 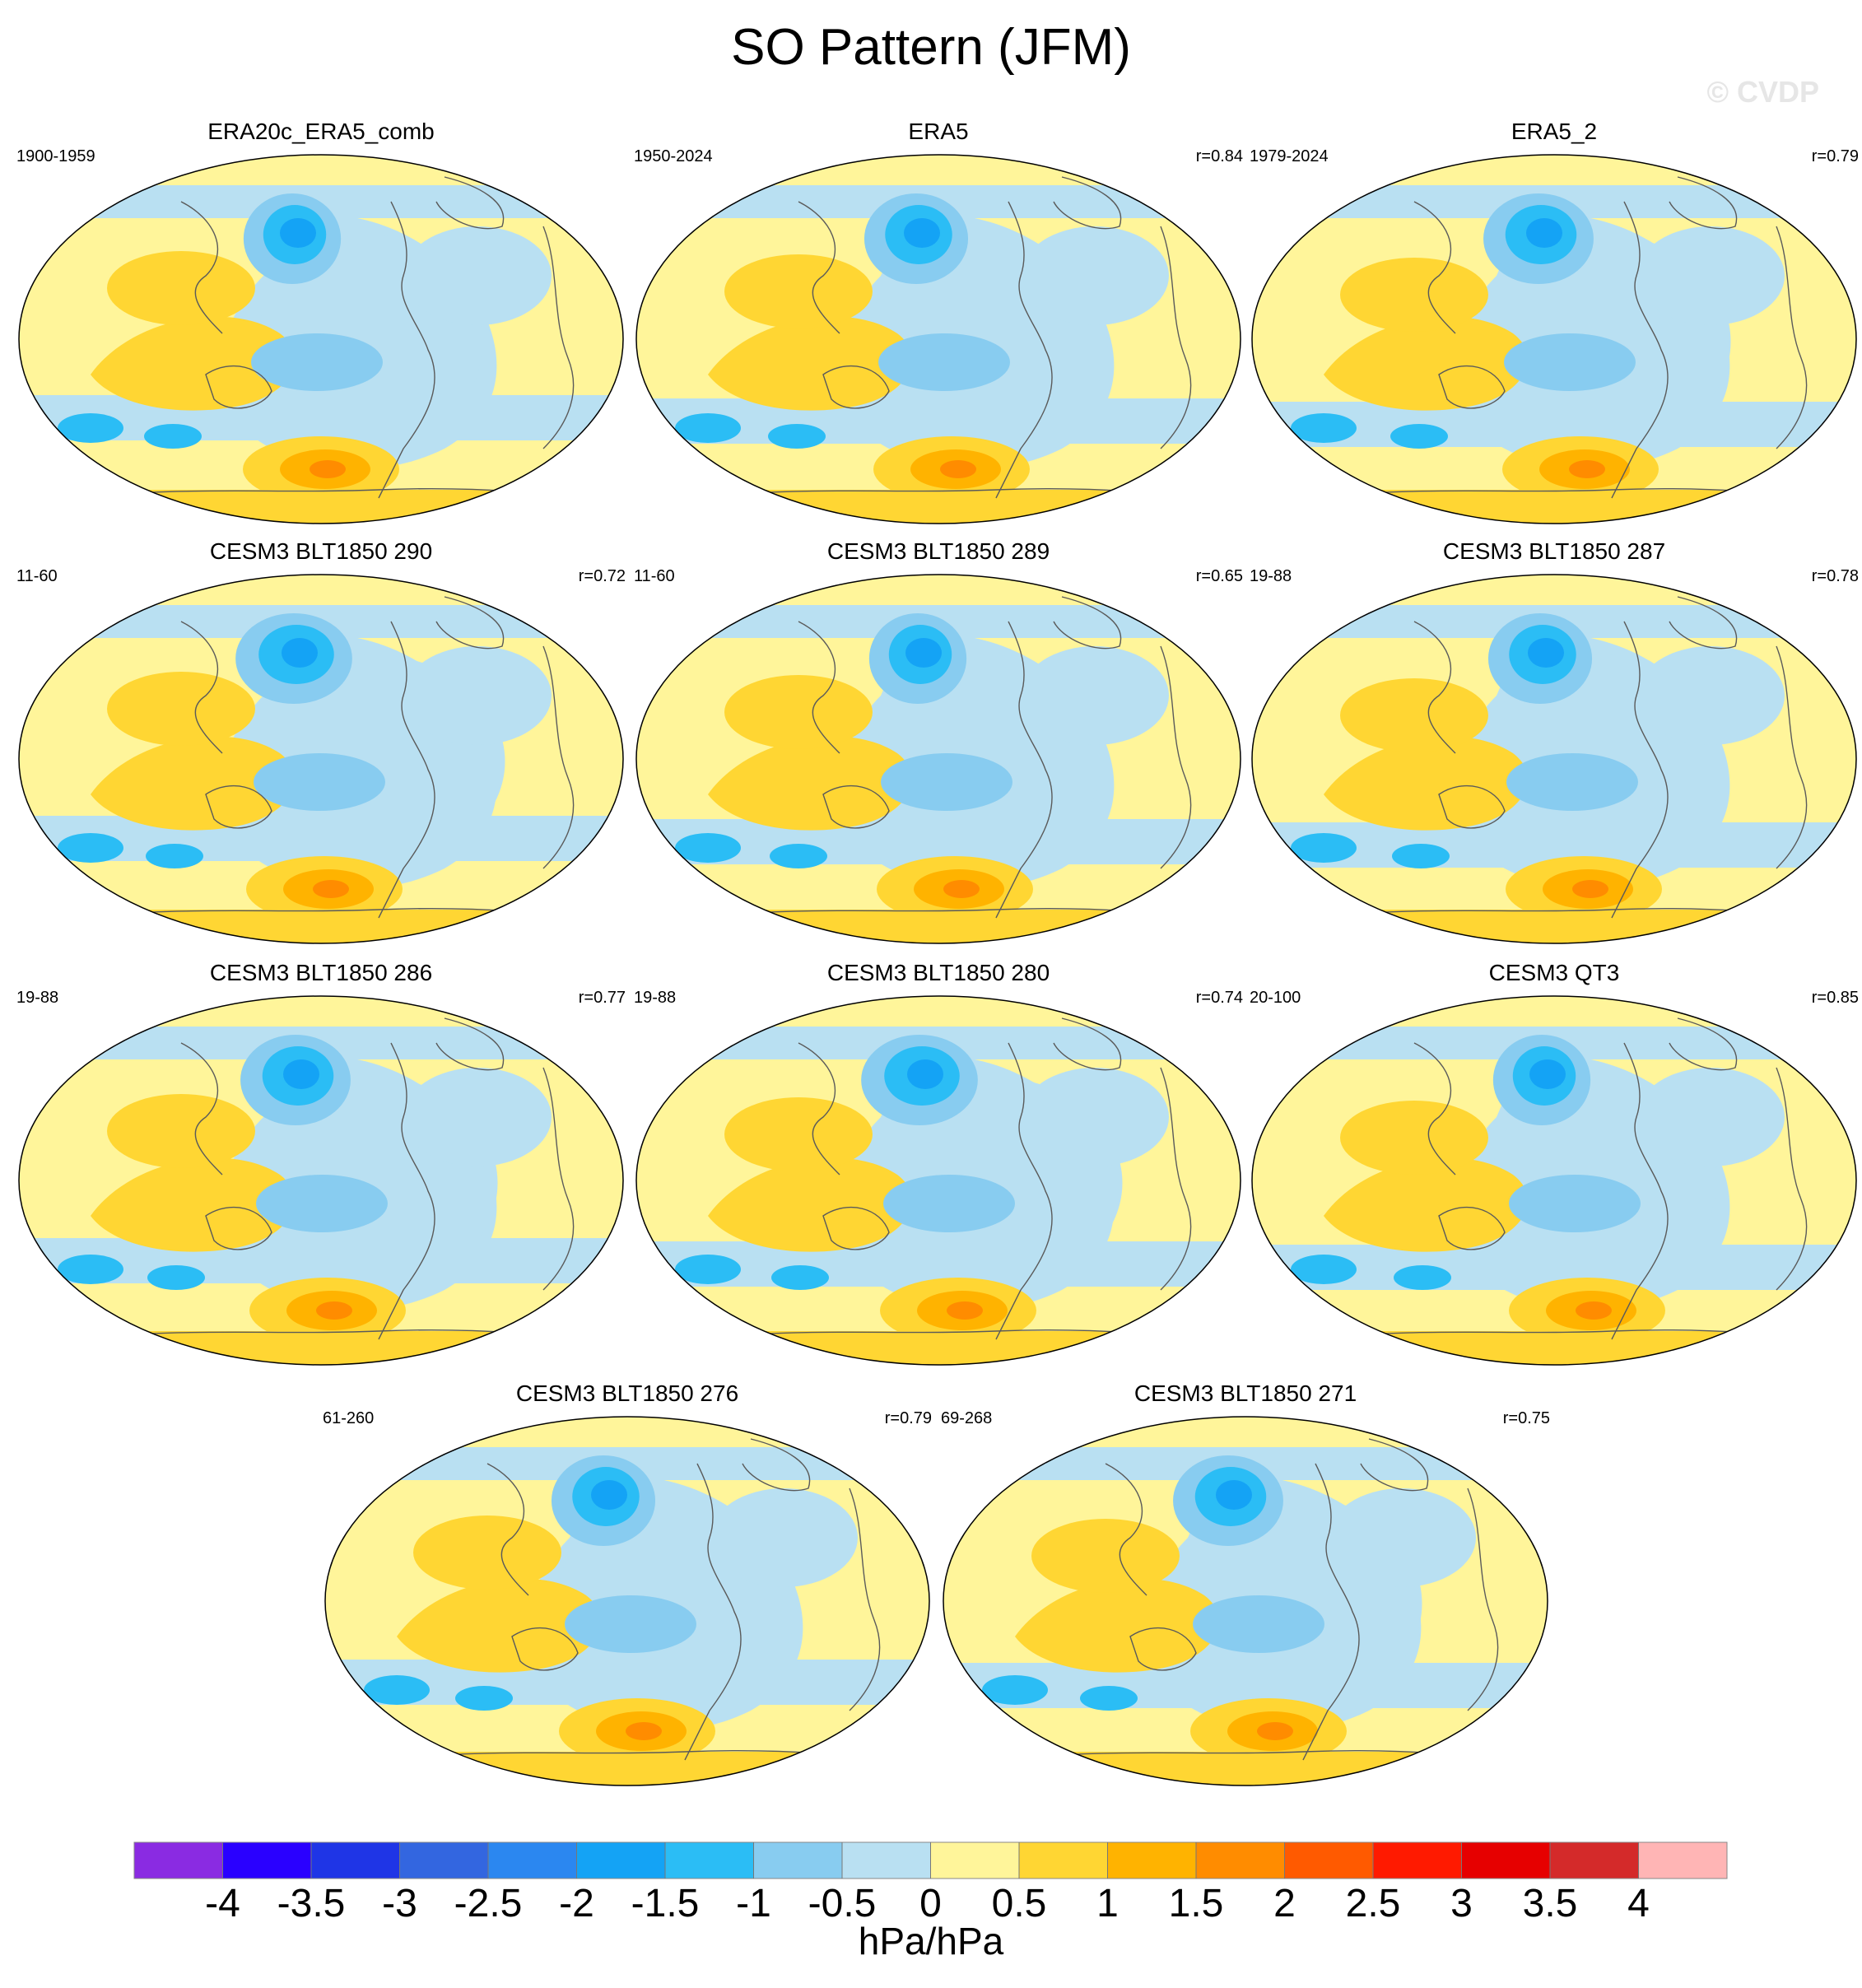 What do you see at coordinates (1835, 156) in the screenshot?
I see `panel-correlation: r=0.79` at bounding box center [1835, 156].